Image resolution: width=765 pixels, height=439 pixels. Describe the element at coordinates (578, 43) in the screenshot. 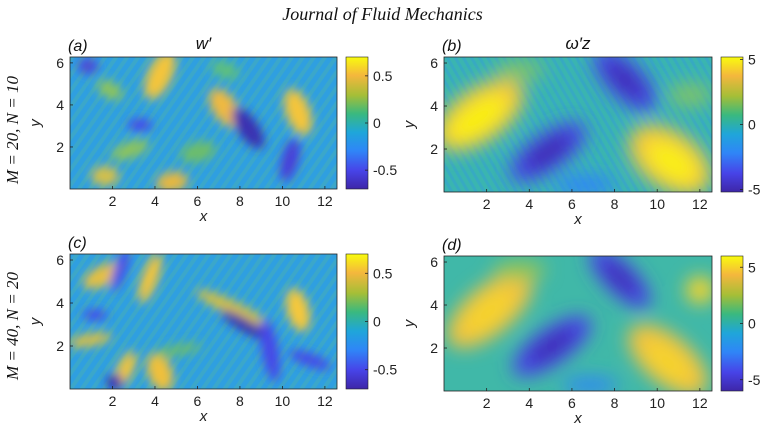

I see `panel-title: ω′z` at that location.